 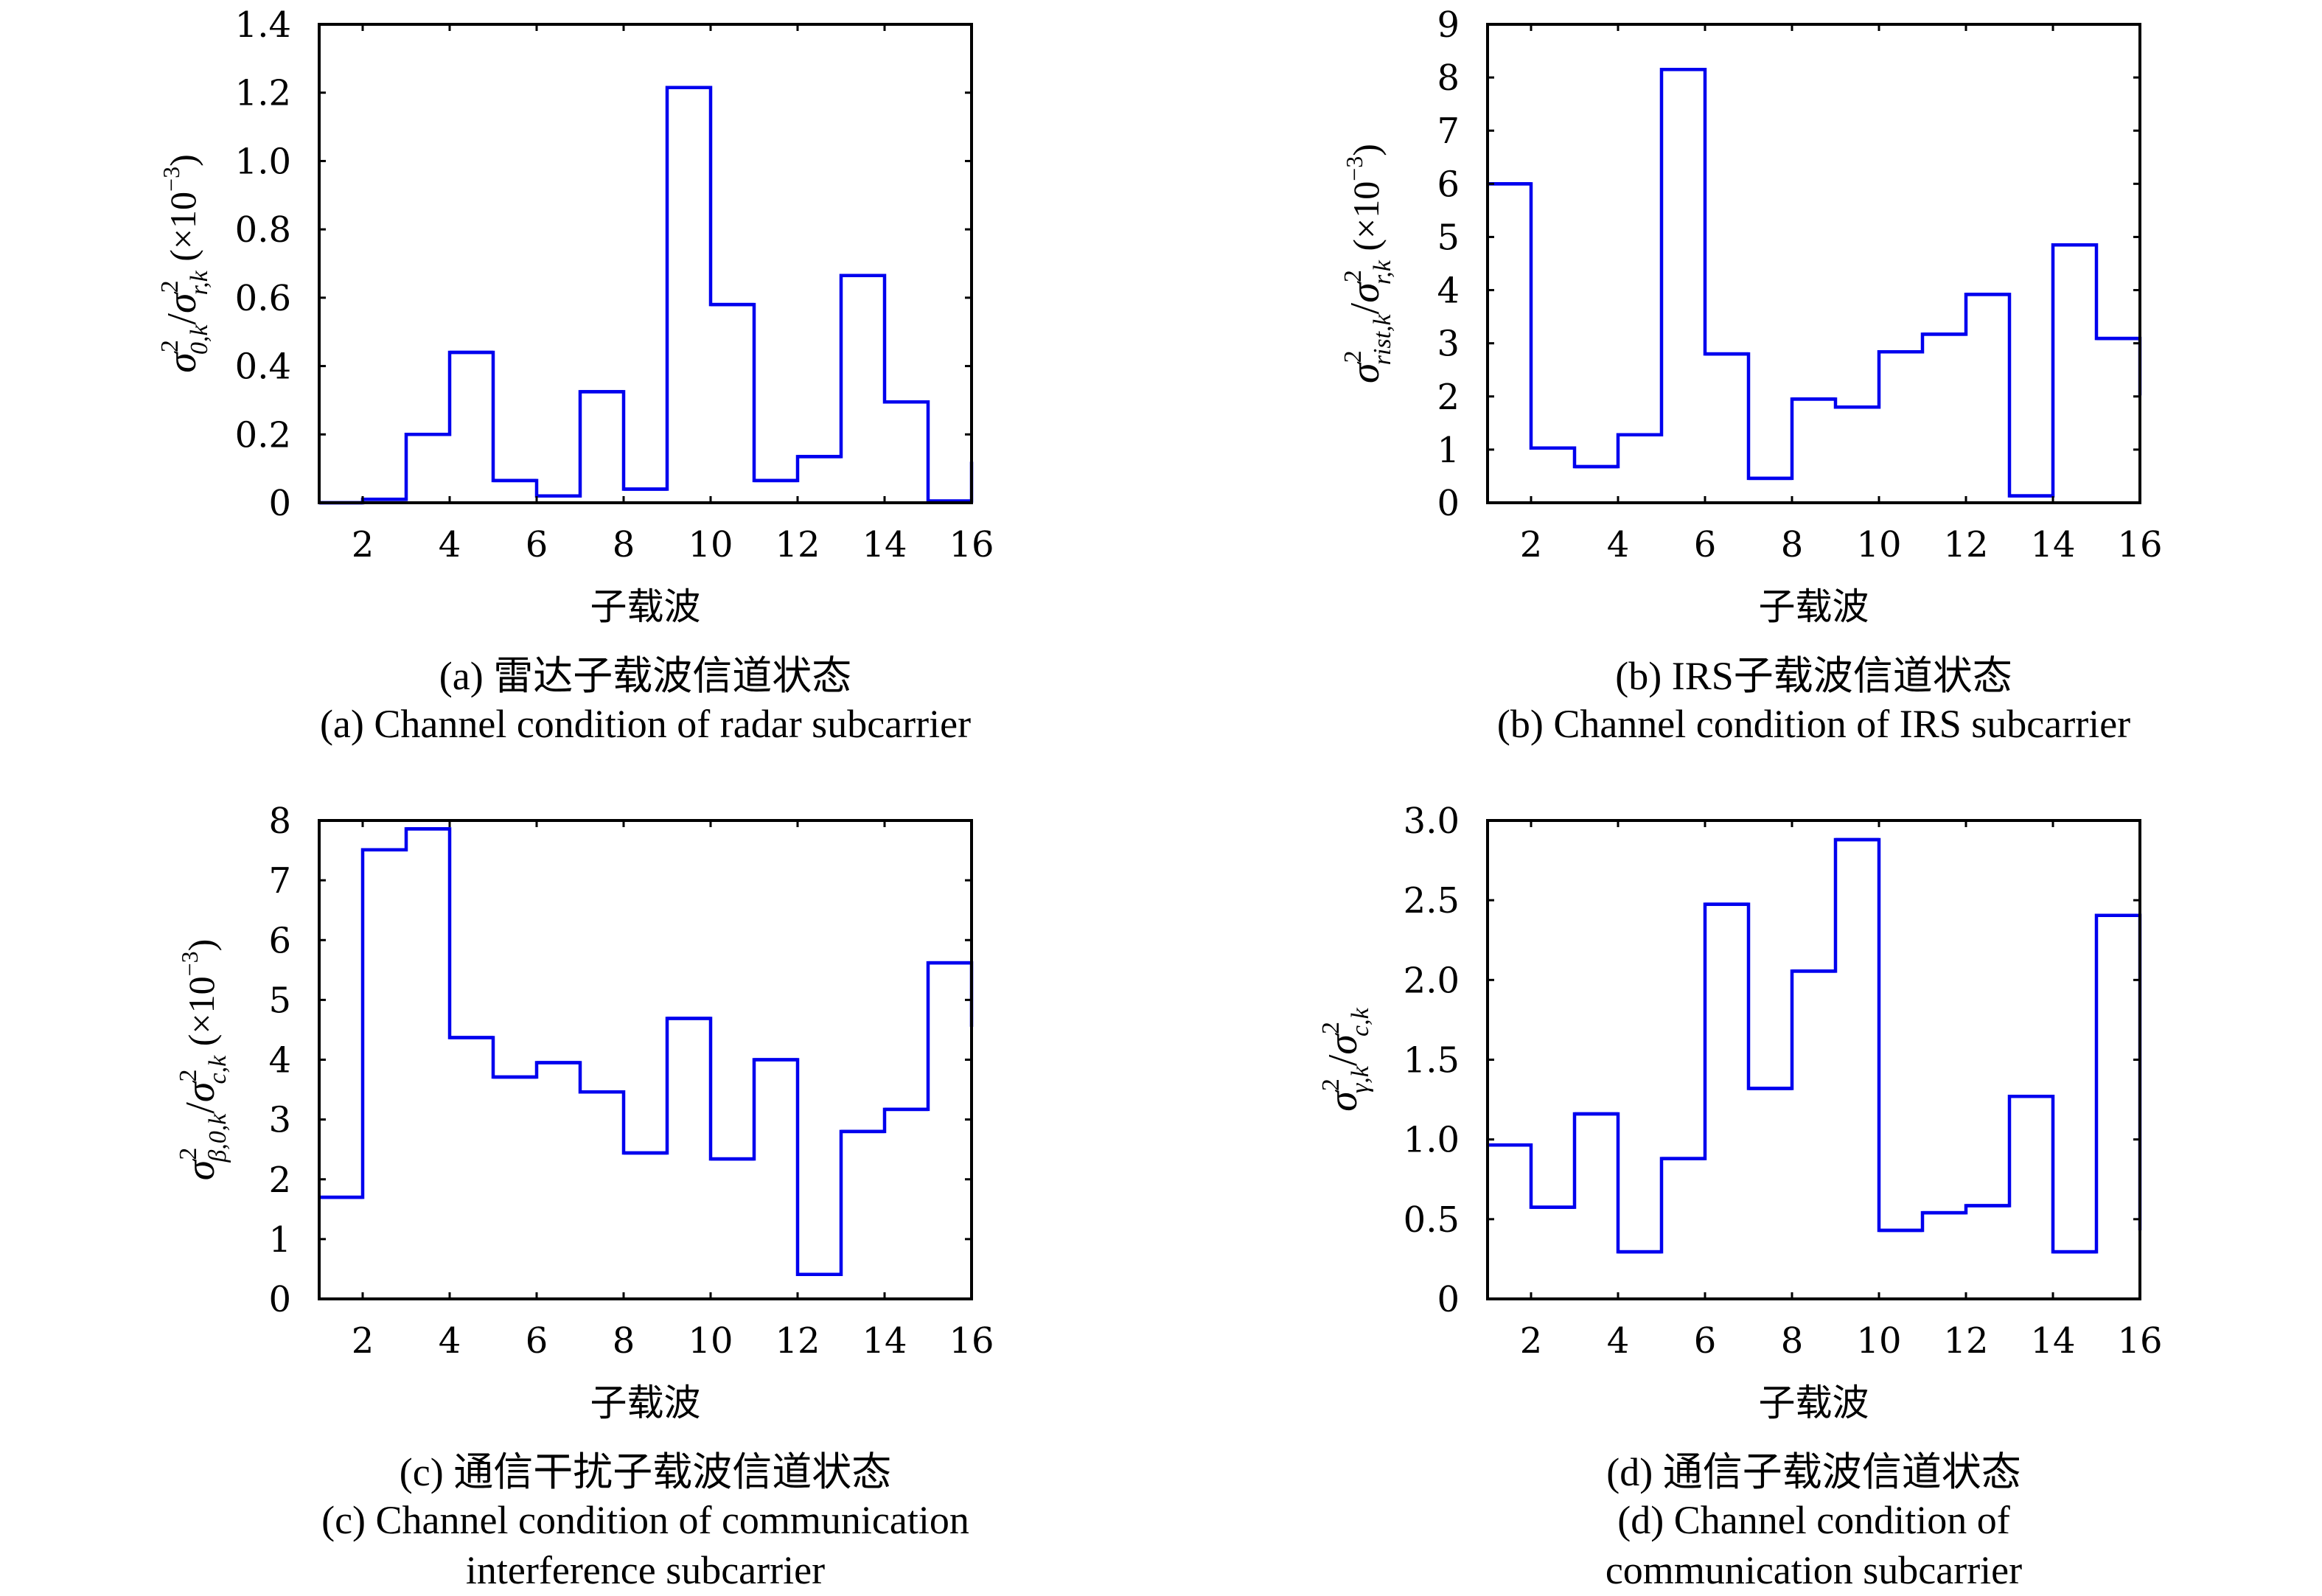 What do you see at coordinates (1367, 264) in the screenshot?
I see `y-axis-label: σ2rist,k/σ2r,k (×10−3)` at bounding box center [1367, 264].